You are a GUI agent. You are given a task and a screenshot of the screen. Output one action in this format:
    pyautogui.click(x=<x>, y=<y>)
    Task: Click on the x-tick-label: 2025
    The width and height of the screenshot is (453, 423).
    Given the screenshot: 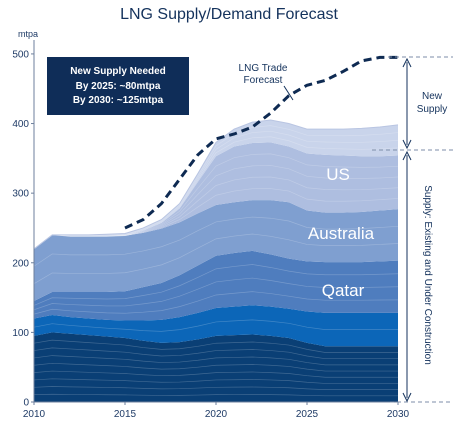 What is the action you would take?
    pyautogui.click(x=307, y=414)
    